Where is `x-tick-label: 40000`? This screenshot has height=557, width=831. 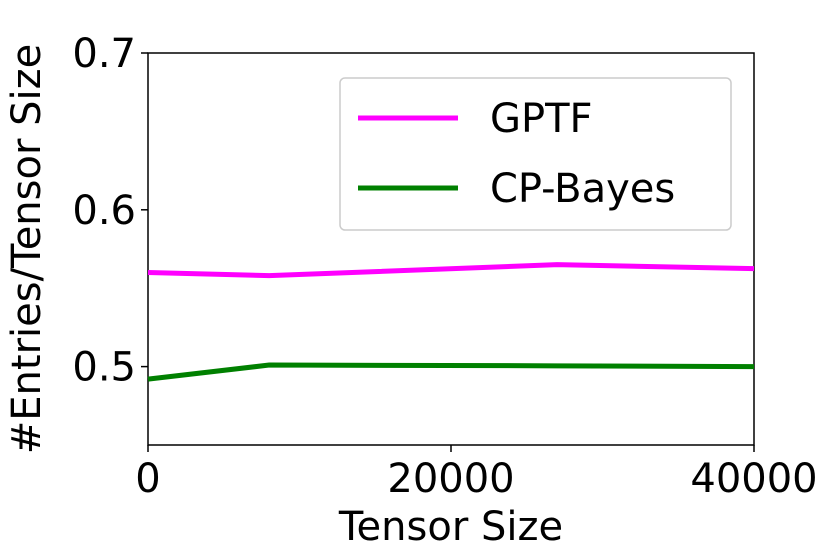
x-tick-label: 40000 is located at coordinates (753, 479).